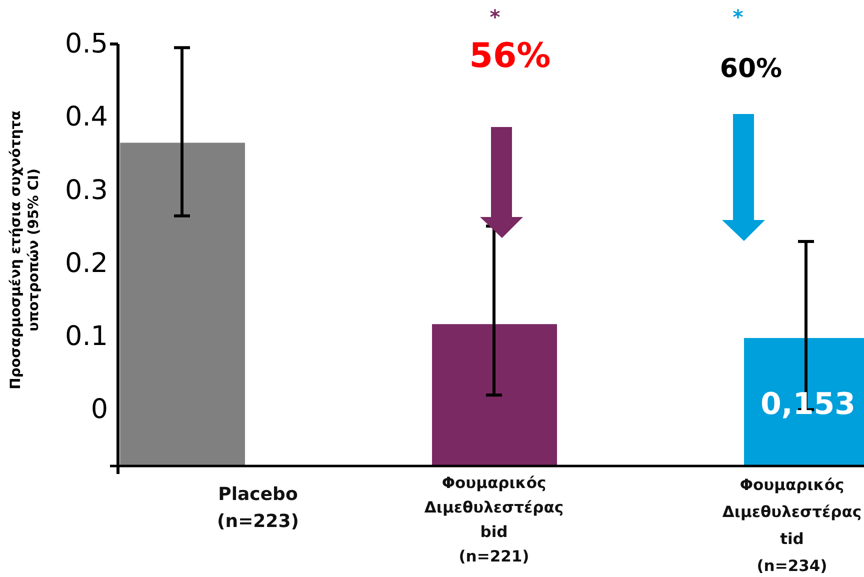 This screenshot has width=864, height=577. What do you see at coordinates (86, 117) in the screenshot?
I see `y-tick-label: 0.4` at bounding box center [86, 117].